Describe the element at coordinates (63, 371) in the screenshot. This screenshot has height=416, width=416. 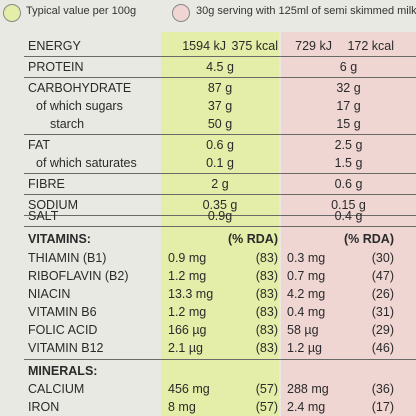
I see `minerals-label: MINERALS:` at that location.